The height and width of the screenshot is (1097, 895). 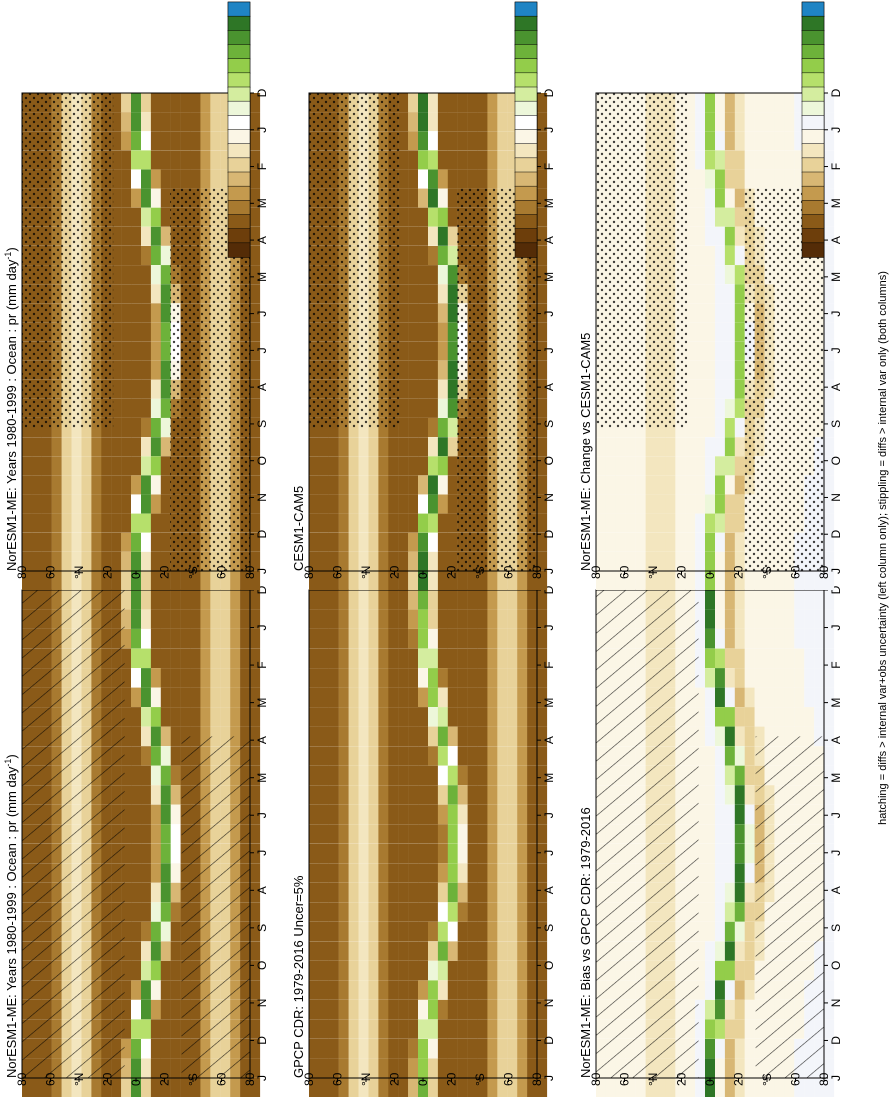 I want to click on month-tick-label: F, so click(x=549, y=664).